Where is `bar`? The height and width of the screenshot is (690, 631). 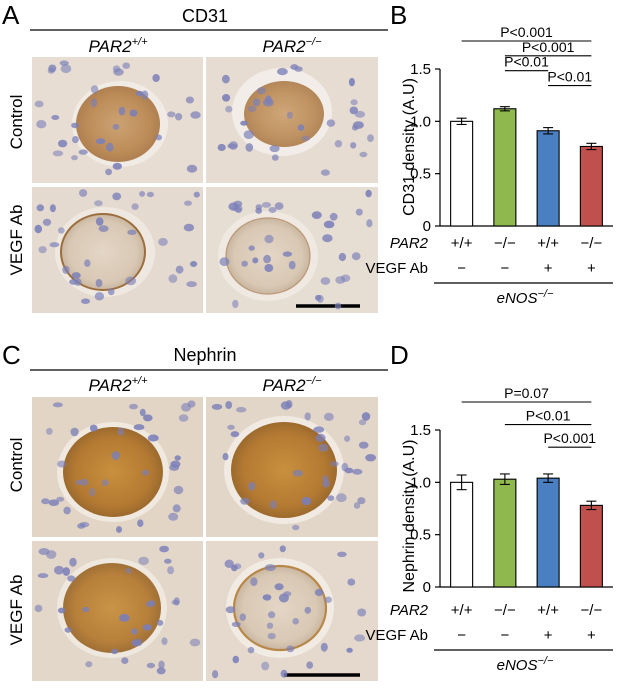 bar is located at coordinates (591, 186).